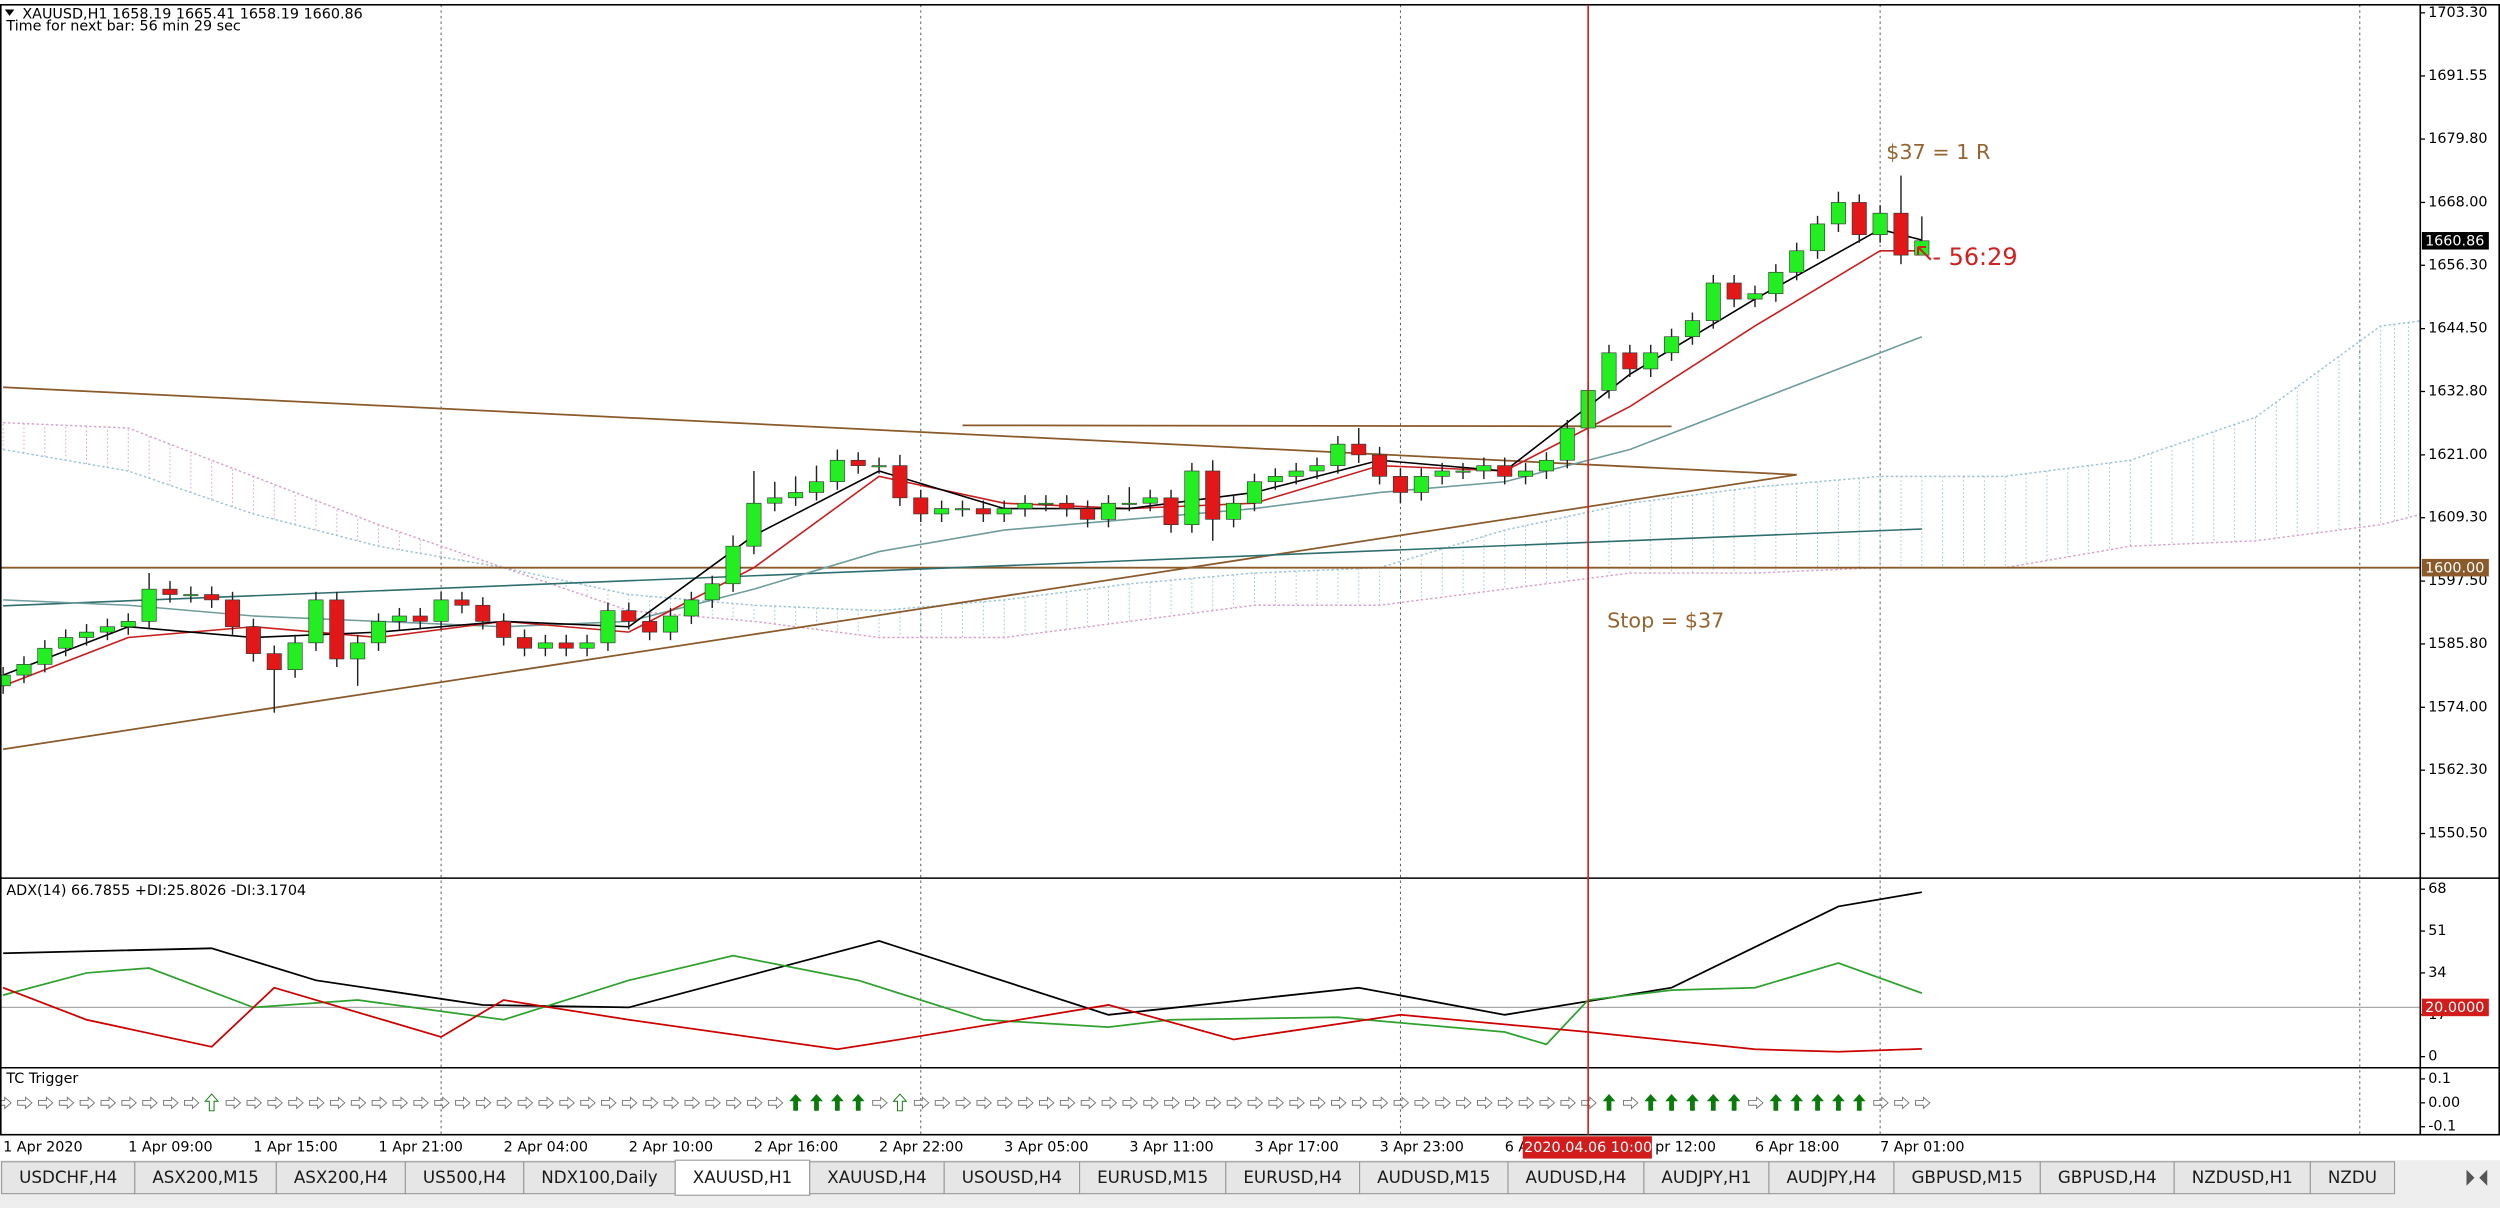  I want to click on tab: ASX200,M15, so click(205, 1178).